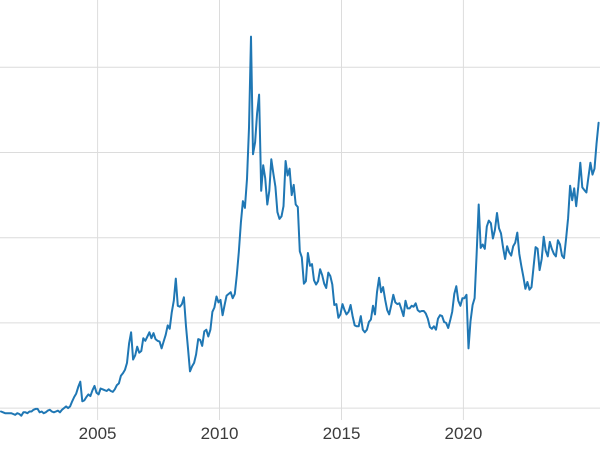 This screenshot has height=450, width=600. Describe the element at coordinates (220, 433) in the screenshot. I see `x-tick-label: 2010` at that location.